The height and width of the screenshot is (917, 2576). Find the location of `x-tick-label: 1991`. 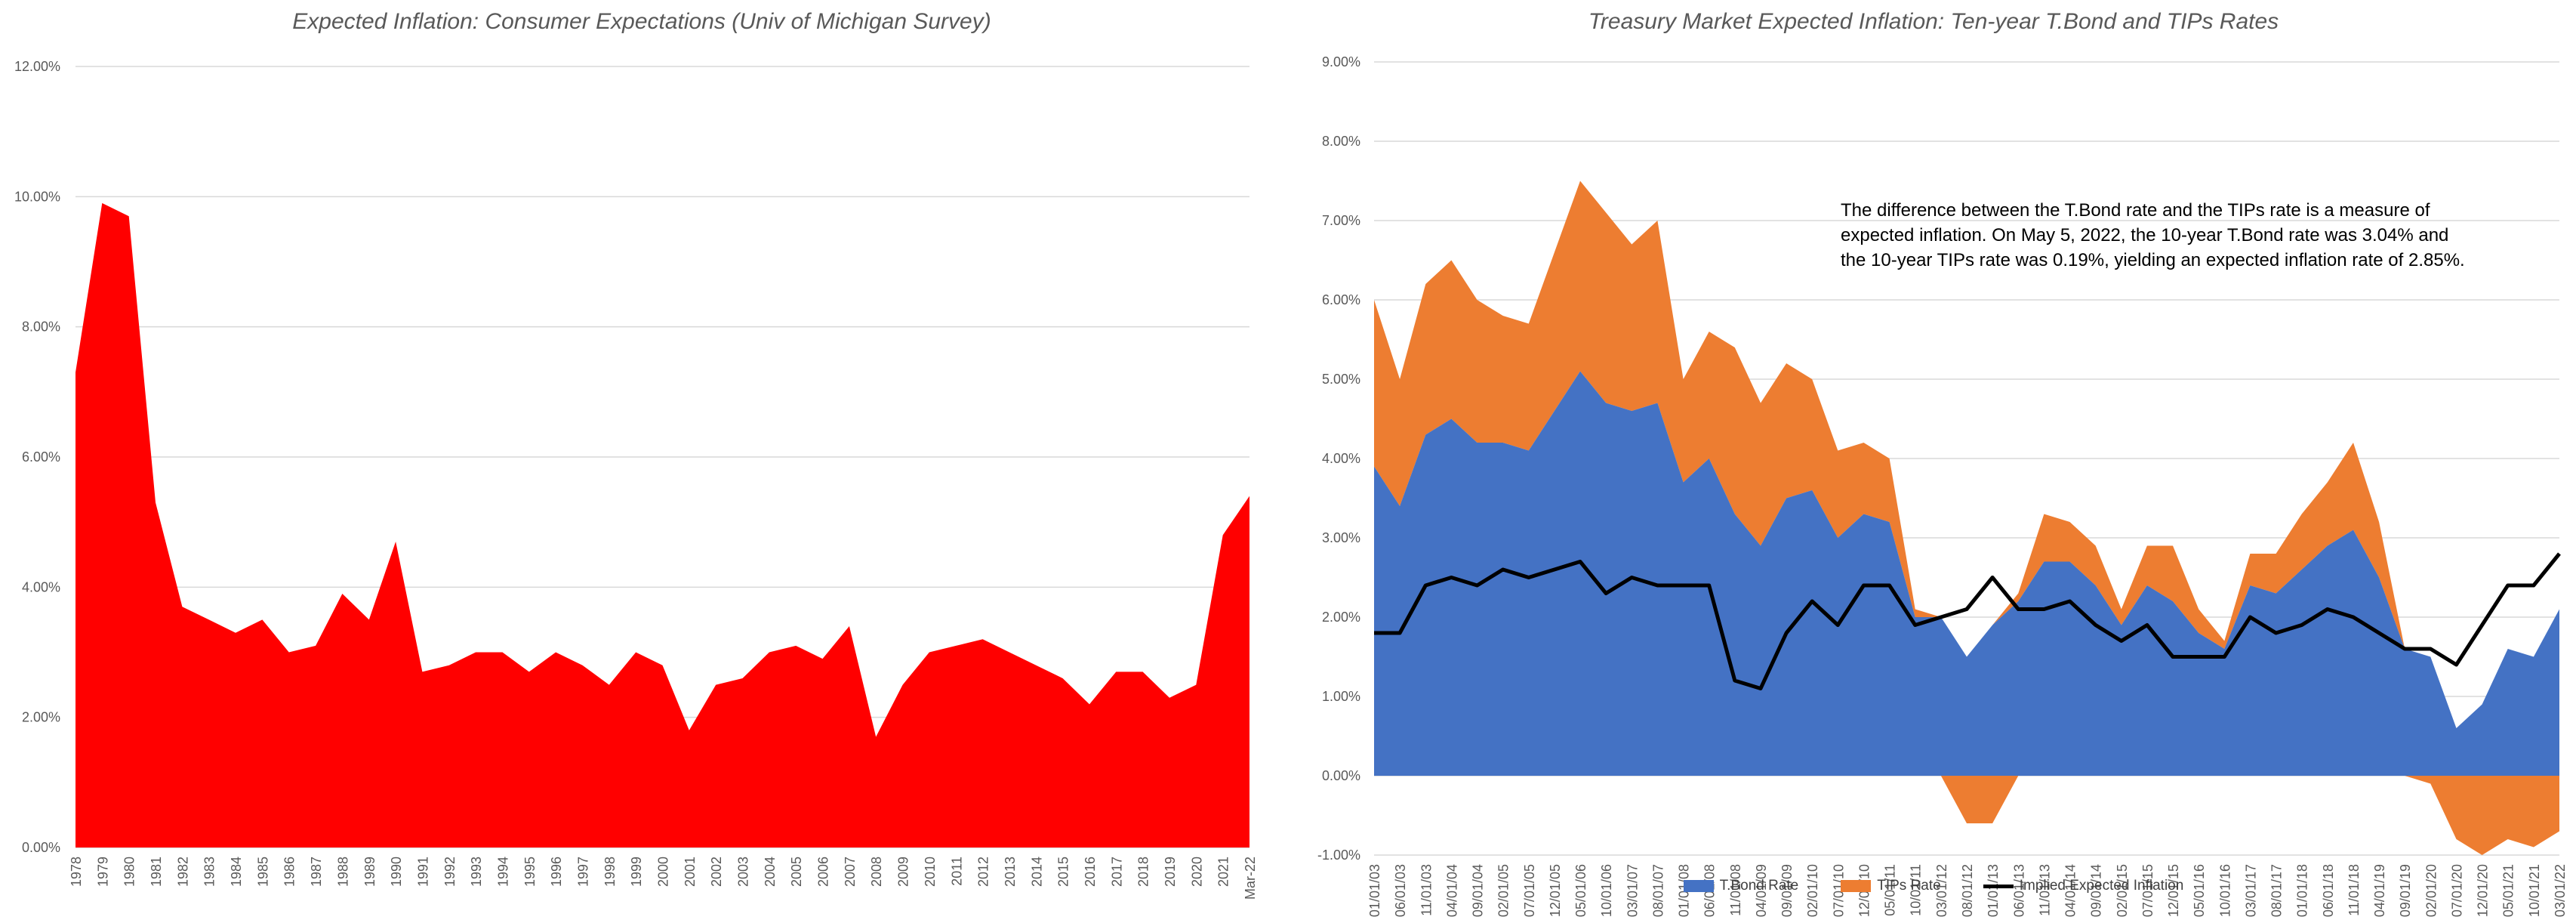

x-tick-label: 1991 is located at coordinates (422, 872).